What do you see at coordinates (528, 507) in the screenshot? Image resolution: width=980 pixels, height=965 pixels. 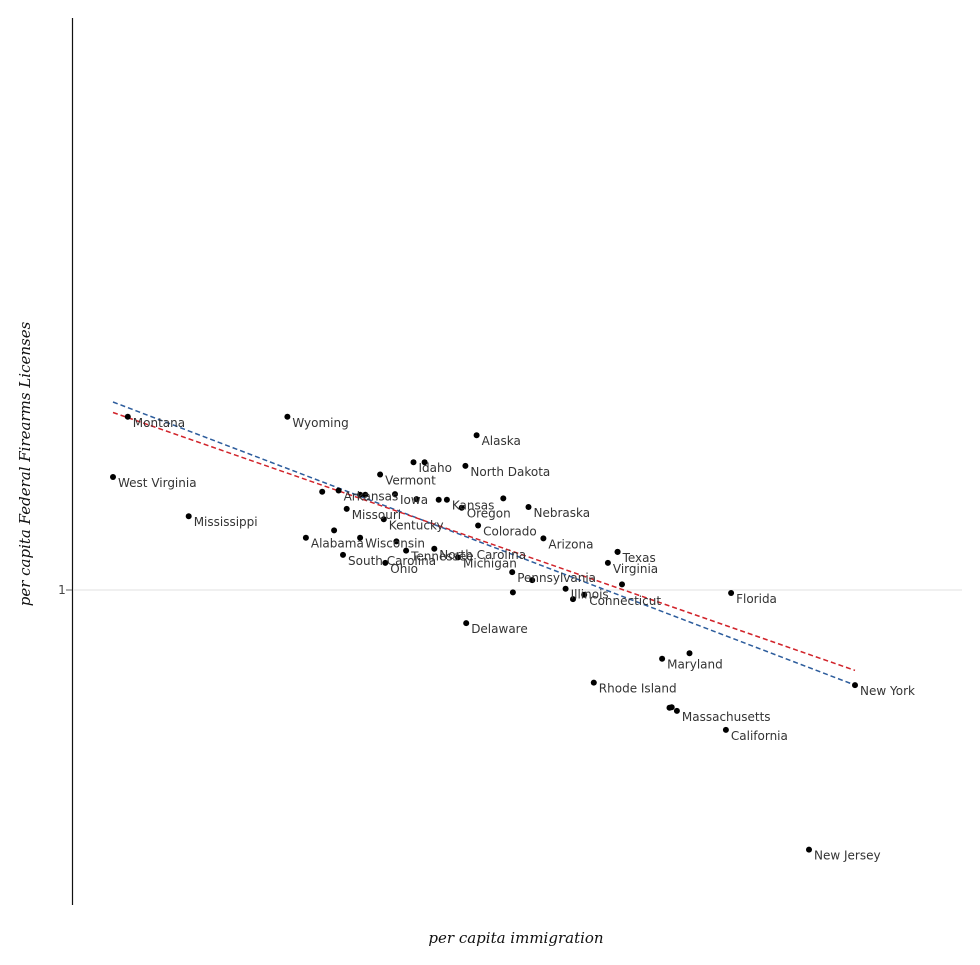 I see `point-nebraska` at bounding box center [528, 507].